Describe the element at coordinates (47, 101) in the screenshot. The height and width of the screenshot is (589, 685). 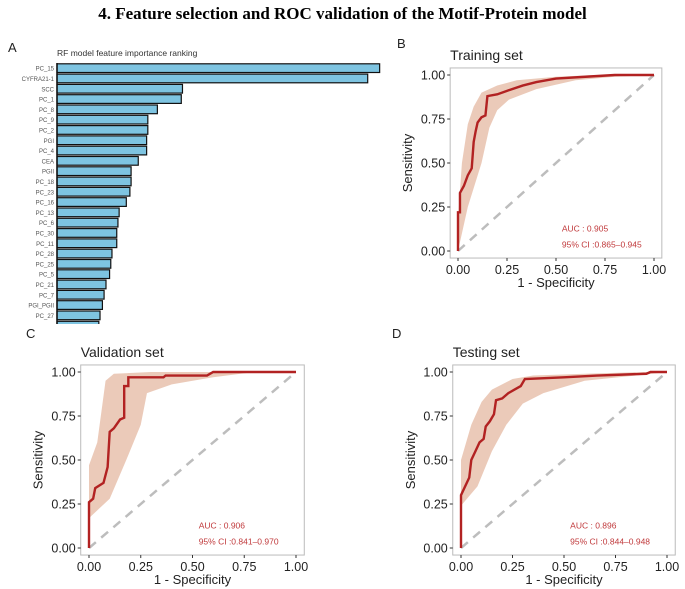
I see `bar-label: PC_1` at that location.